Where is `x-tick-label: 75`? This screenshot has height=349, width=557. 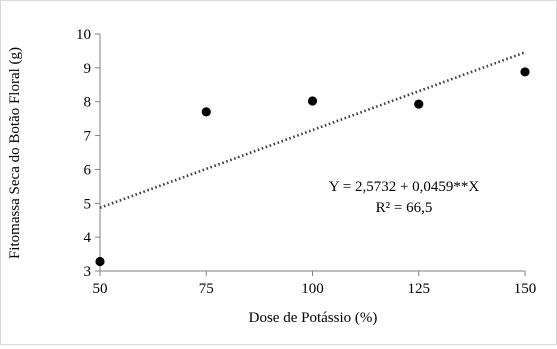 x-tick-label: 75 is located at coordinates (206, 289).